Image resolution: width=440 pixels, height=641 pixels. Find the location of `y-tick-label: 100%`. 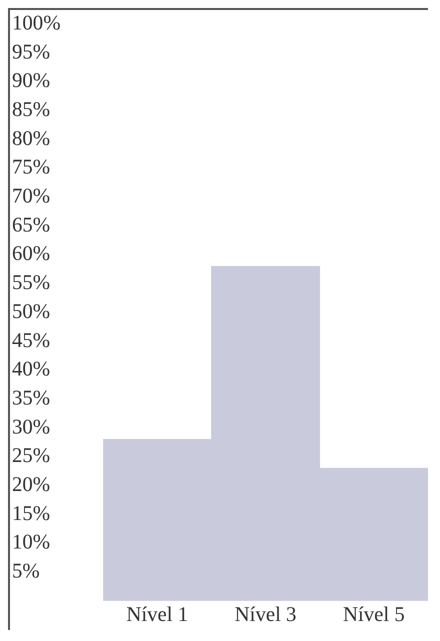

y-tick-label: 100% is located at coordinates (36, 22).